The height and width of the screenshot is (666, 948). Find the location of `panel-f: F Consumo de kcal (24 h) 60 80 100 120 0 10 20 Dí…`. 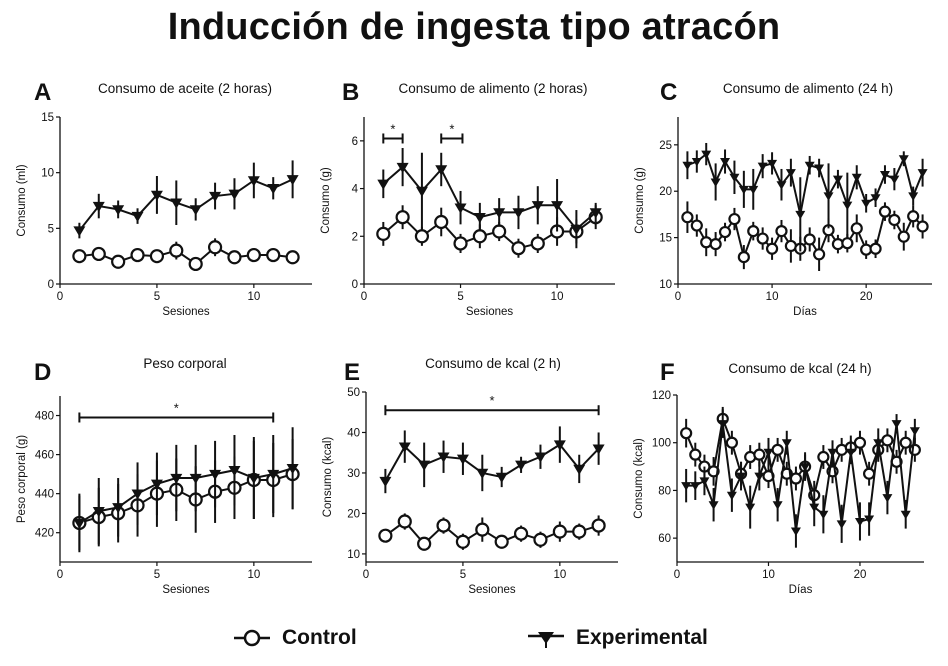

panel-f: F Consumo de kcal (24 h) 60 80 100 120 0 10 20 Dí… is located at coordinates (778, 477).